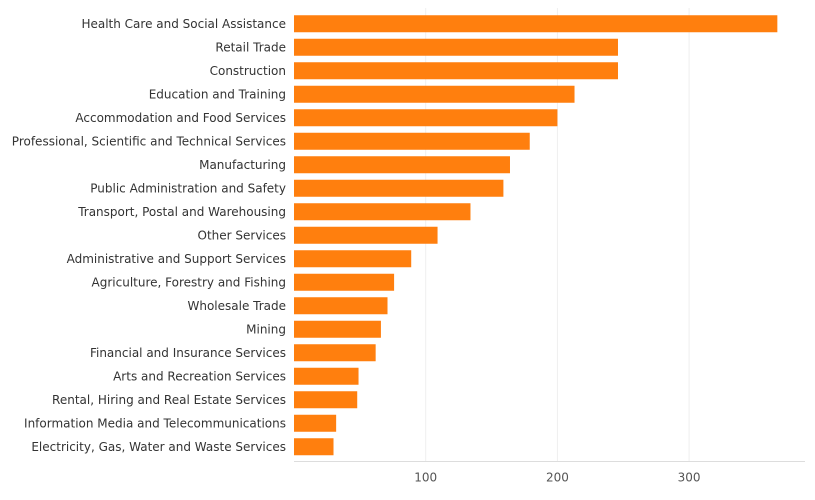 The image size is (815, 500). I want to click on category-label-16: Rental, Hiring and Real Estate Services, so click(169, 400).